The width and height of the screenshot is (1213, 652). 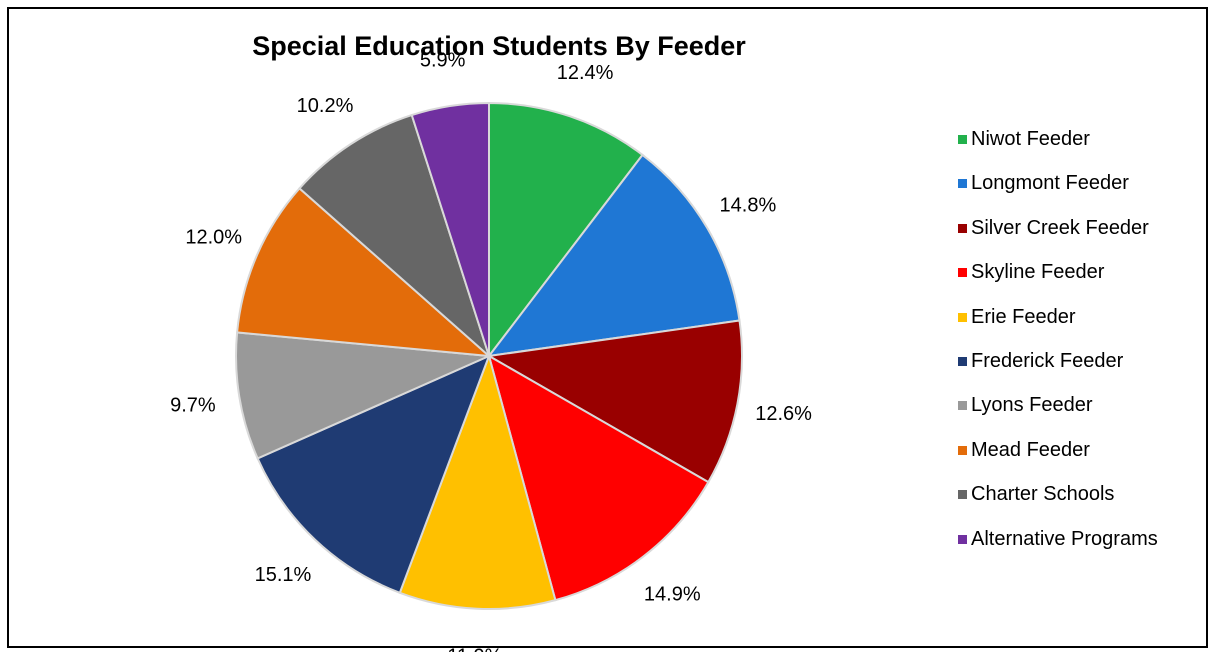 I want to click on legend-item-longmont-feeder: Longmont Feeder, so click(x=1058, y=194).